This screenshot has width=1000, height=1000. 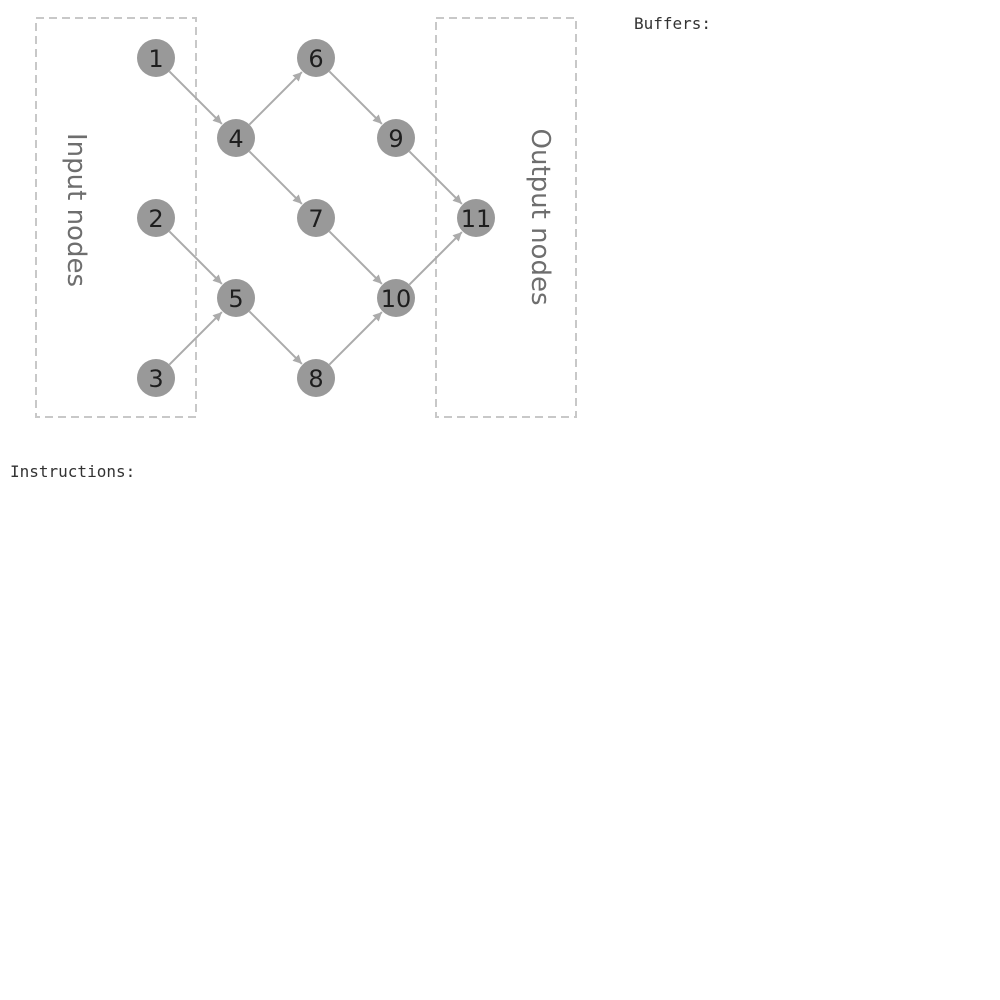 What do you see at coordinates (673, 23) in the screenshot?
I see `buffers-label: Buffers:` at bounding box center [673, 23].